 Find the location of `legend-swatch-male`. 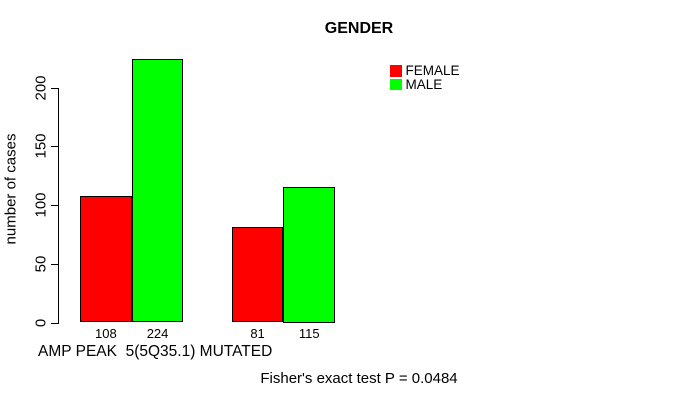

legend-swatch-male is located at coordinates (396, 84).